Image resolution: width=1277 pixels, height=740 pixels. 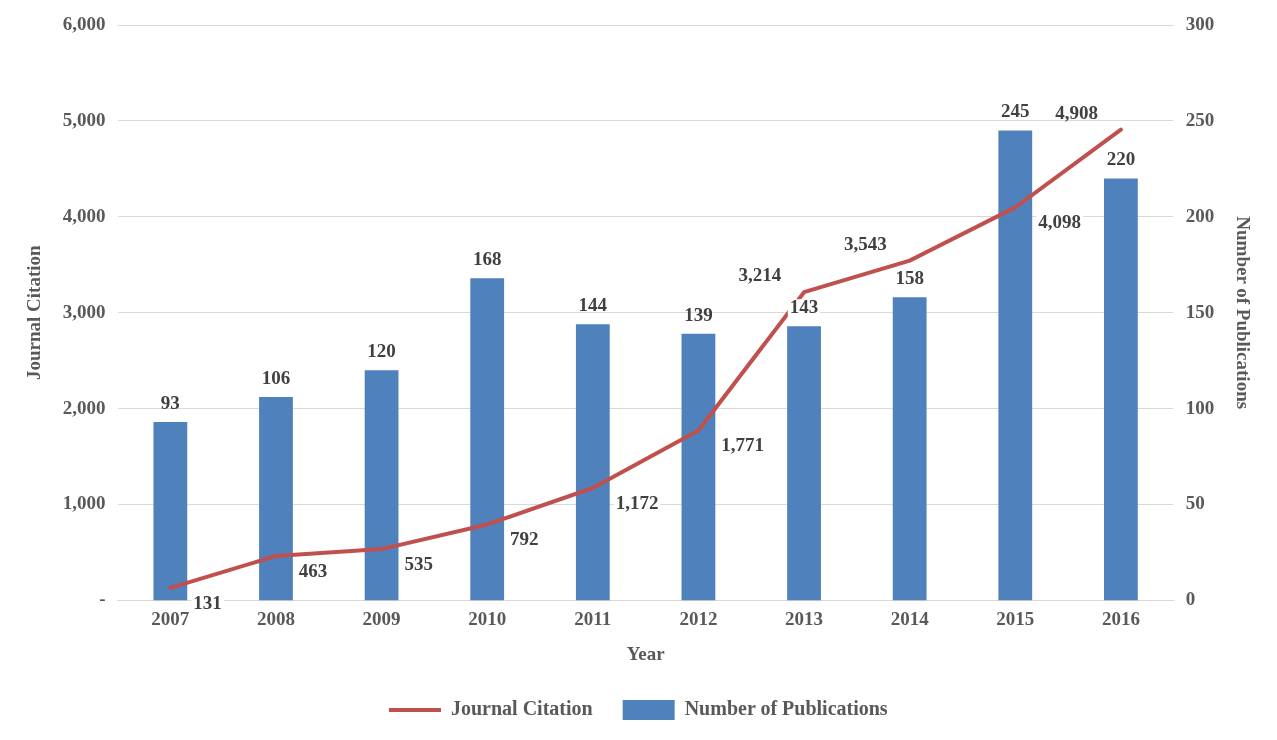 I want to click on data-label: 463, so click(x=313, y=570).